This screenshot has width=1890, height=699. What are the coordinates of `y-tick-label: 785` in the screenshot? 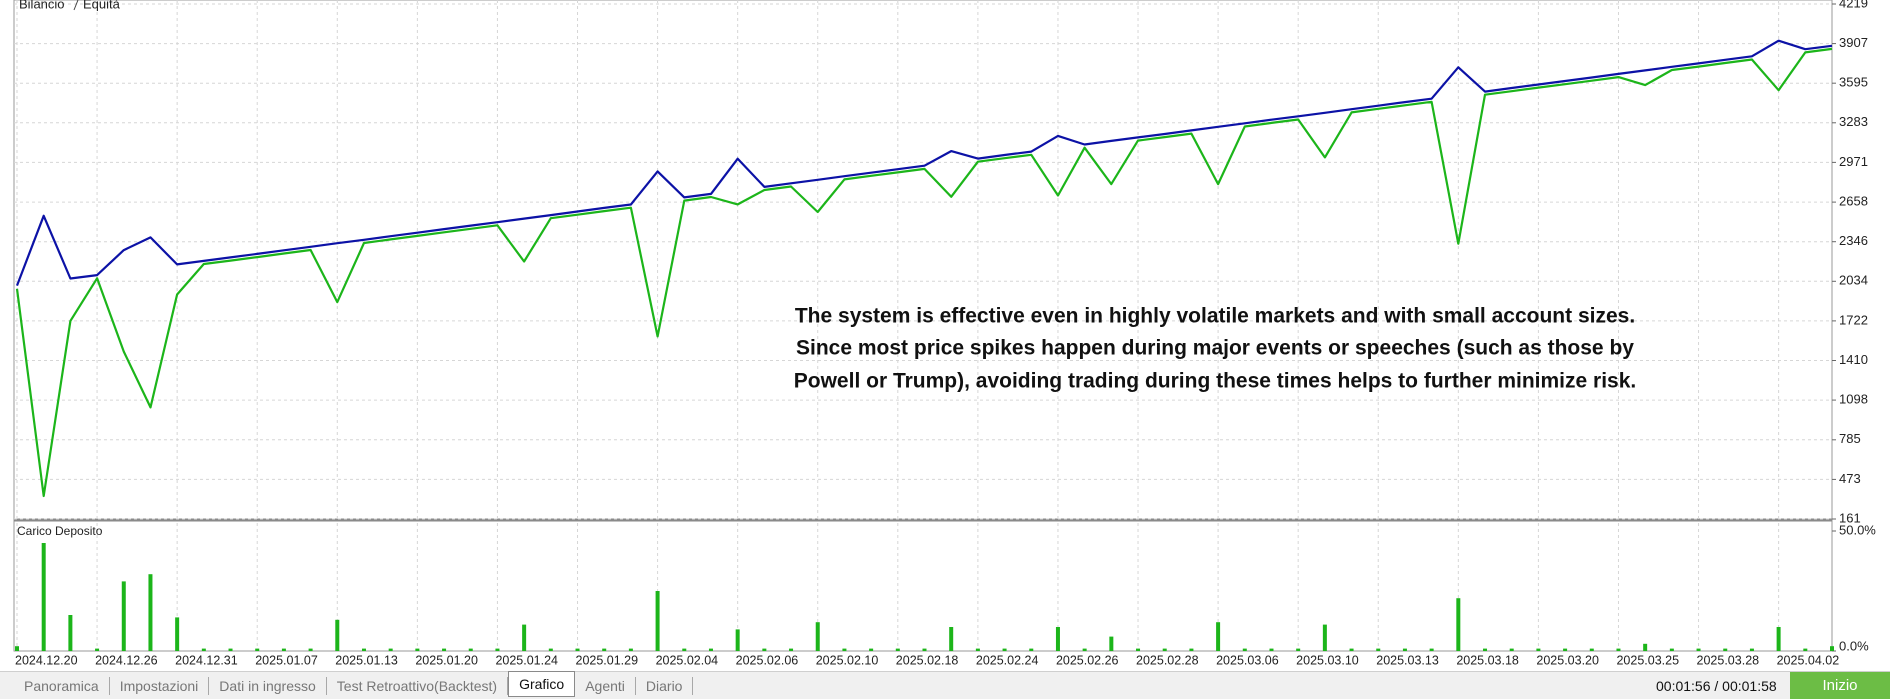 It's located at (1850, 438).